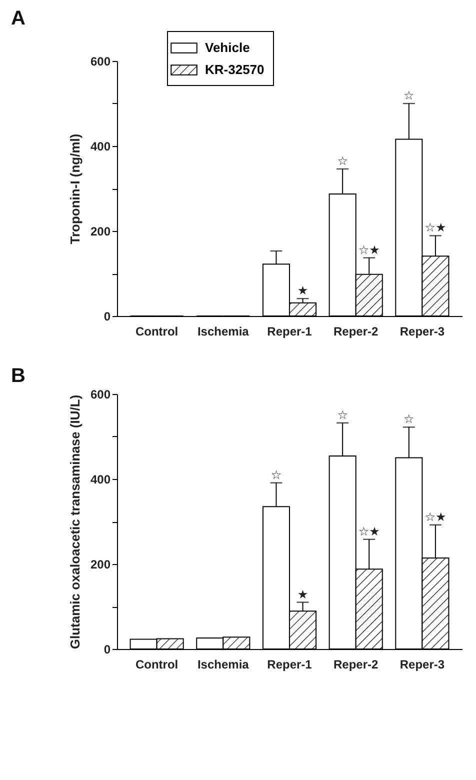 The image size is (476, 780). I want to click on chart-title: A, so click(18, 19).